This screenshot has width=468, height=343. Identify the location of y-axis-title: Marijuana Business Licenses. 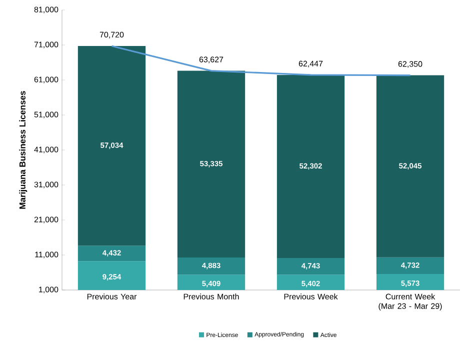
(23, 150).